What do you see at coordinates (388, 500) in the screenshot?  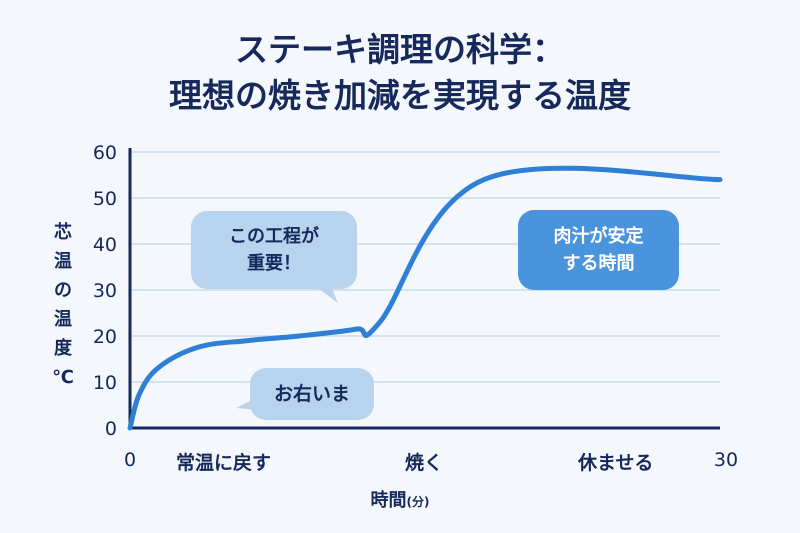 I see `x-axis-label-text: 時間` at bounding box center [388, 500].